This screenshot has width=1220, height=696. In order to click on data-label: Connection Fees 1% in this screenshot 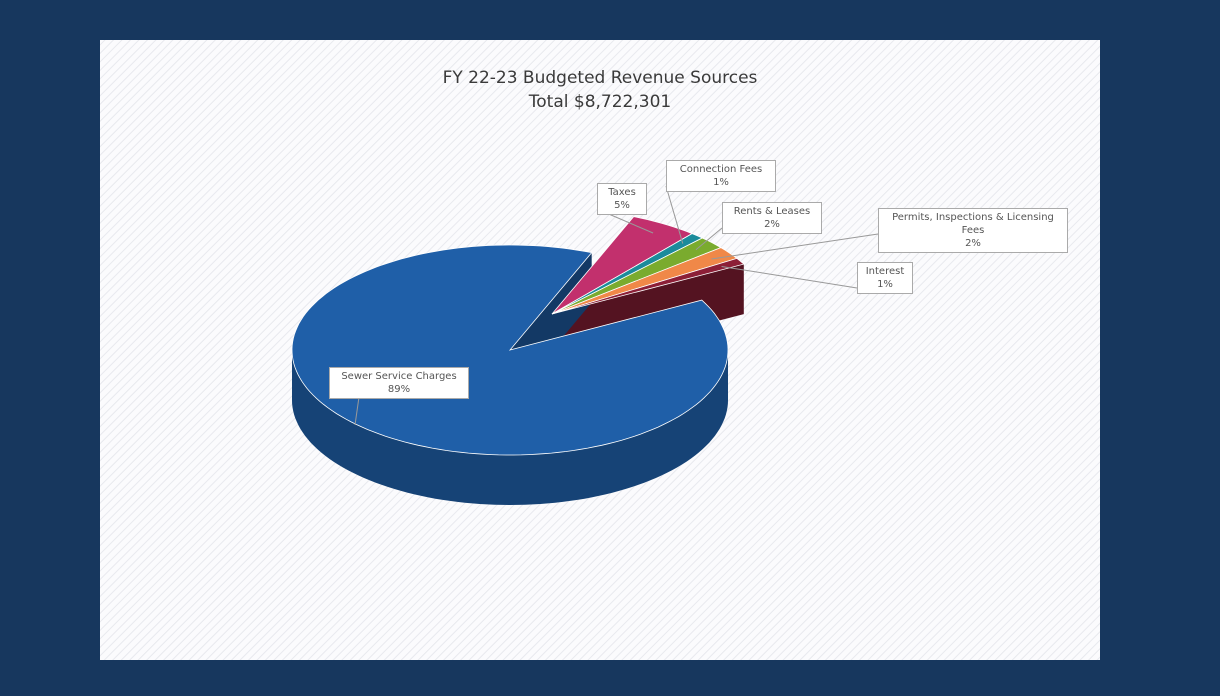, I will do `click(721, 176)`.